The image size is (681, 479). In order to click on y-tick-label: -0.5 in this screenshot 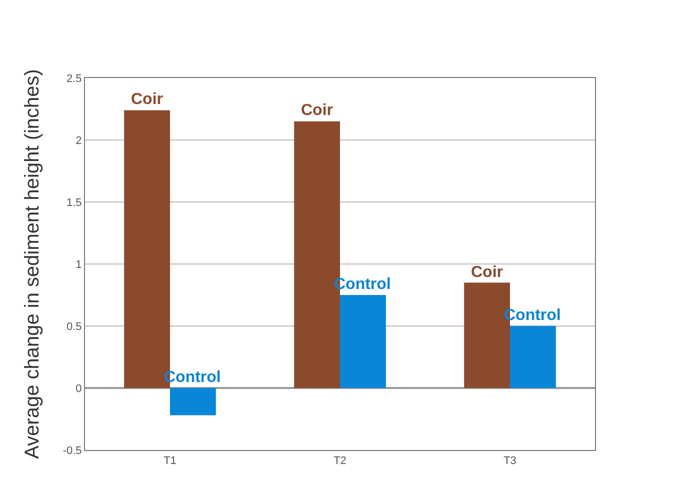, I will do `click(72, 450)`.